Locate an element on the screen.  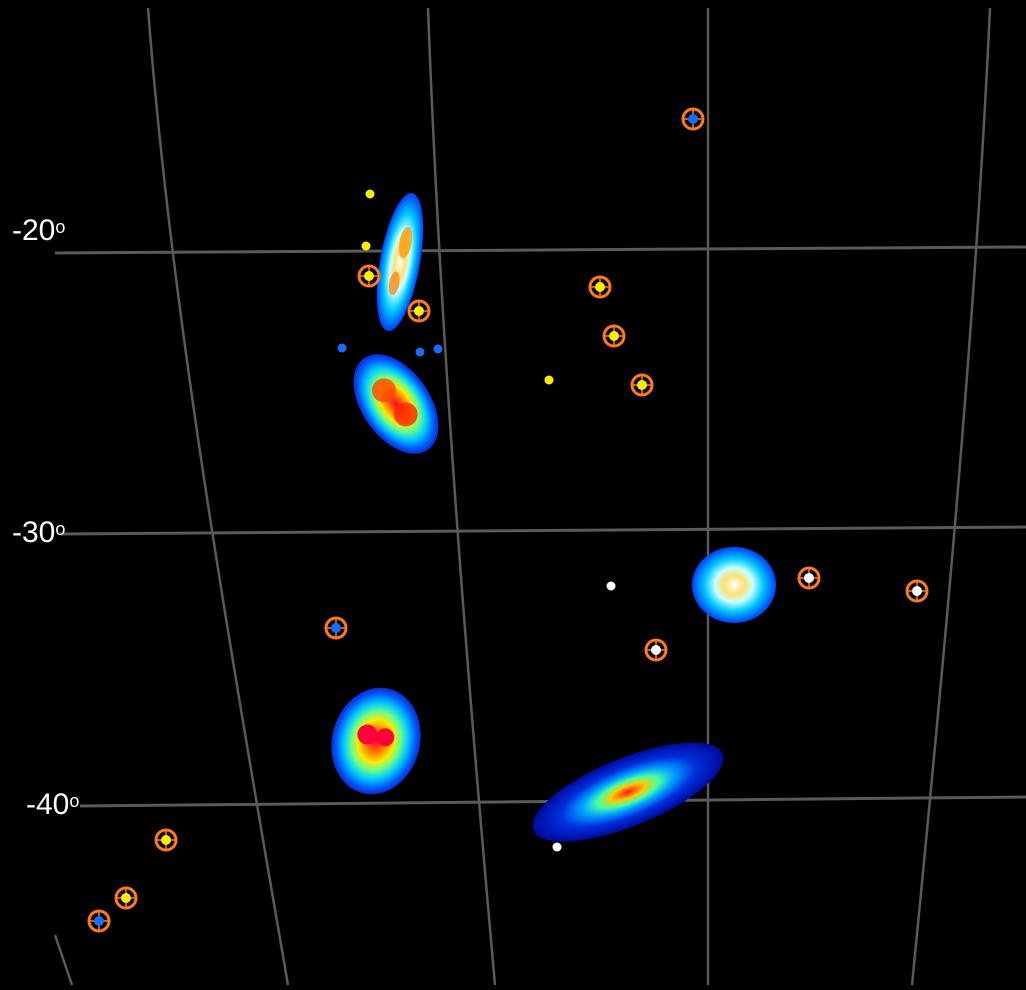
dec-label-30: -30o is located at coordinates (39, 532).